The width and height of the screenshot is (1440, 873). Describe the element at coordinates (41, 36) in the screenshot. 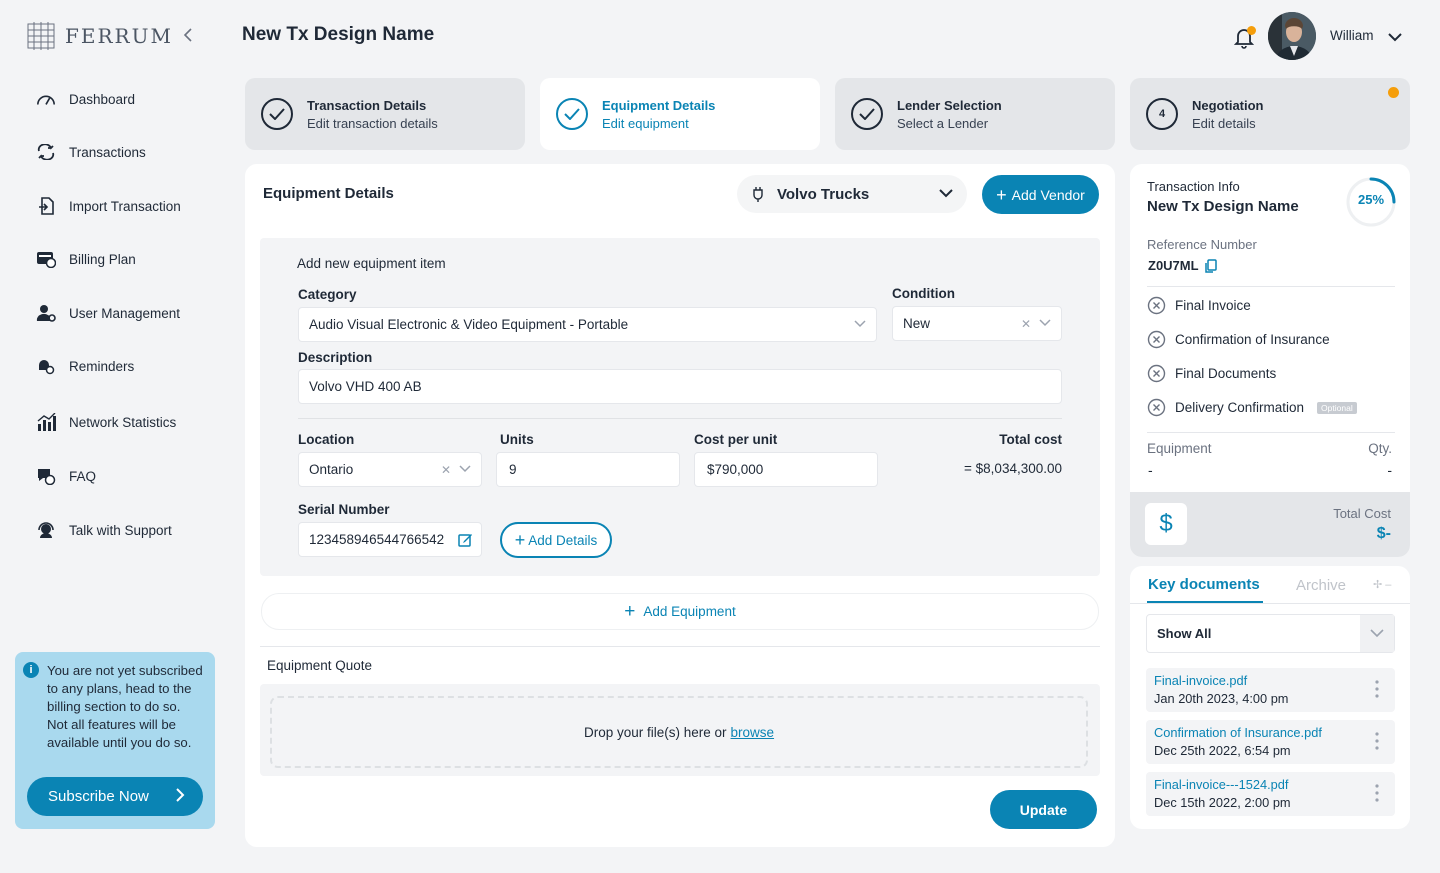

I see `logo-icon` at that location.